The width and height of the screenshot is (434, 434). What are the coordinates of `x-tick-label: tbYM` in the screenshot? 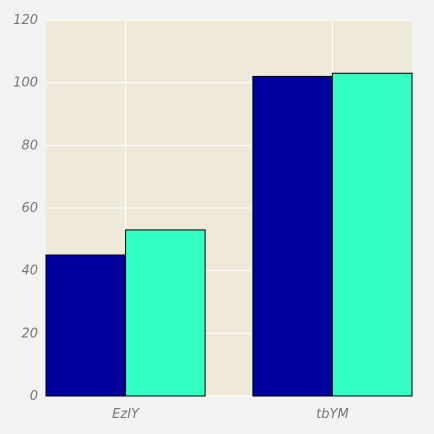 It's located at (332, 414).